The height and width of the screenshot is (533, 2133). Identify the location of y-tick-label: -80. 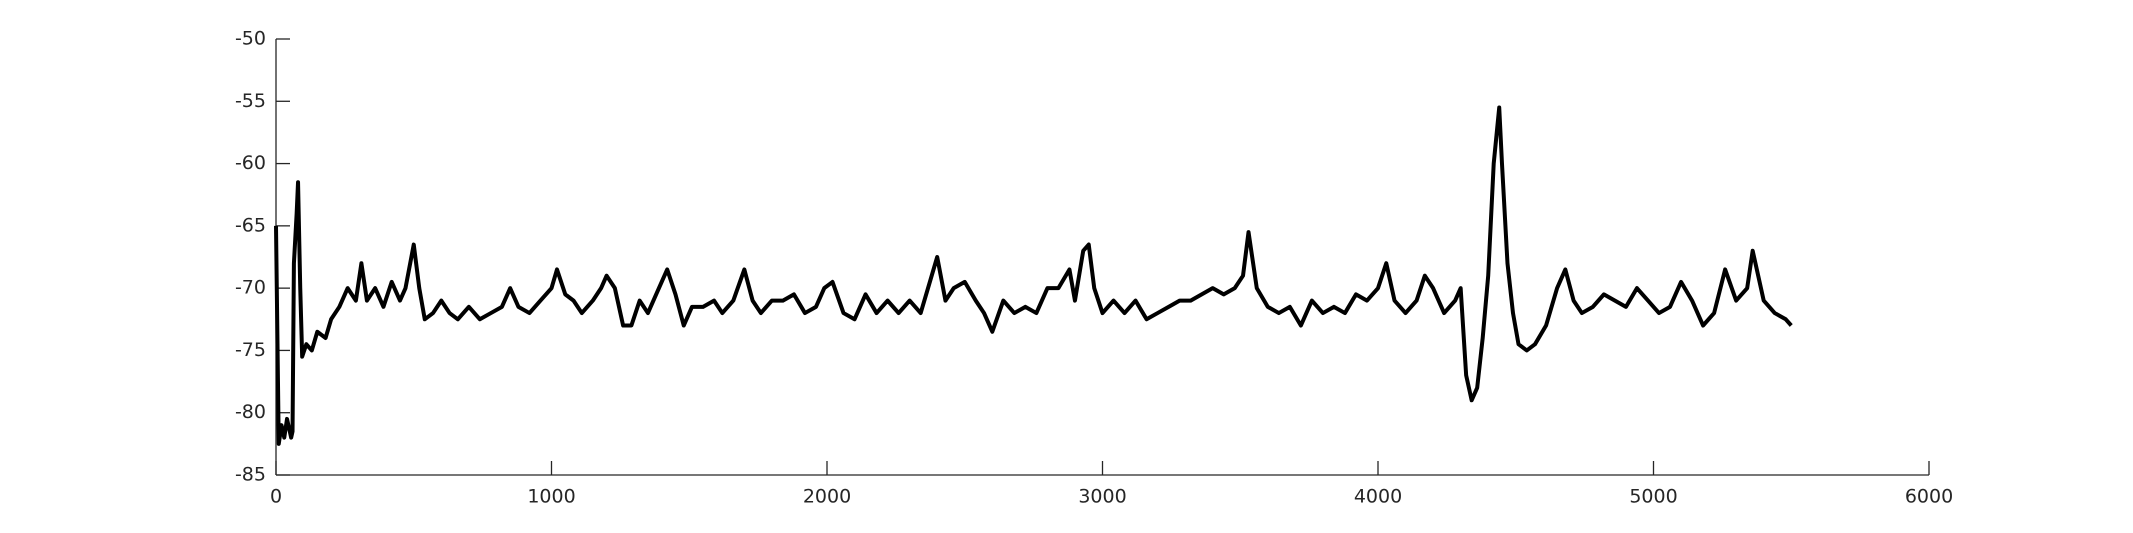
(250, 412).